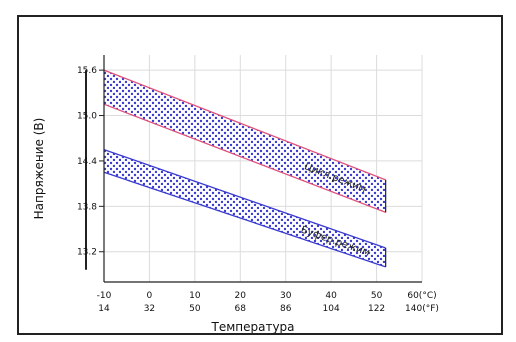 Image resolution: width=516 pixels, height=342 pixels. Describe the element at coordinates (195, 296) in the screenshot. I see `x-tick-label-celsius: 10` at that location.